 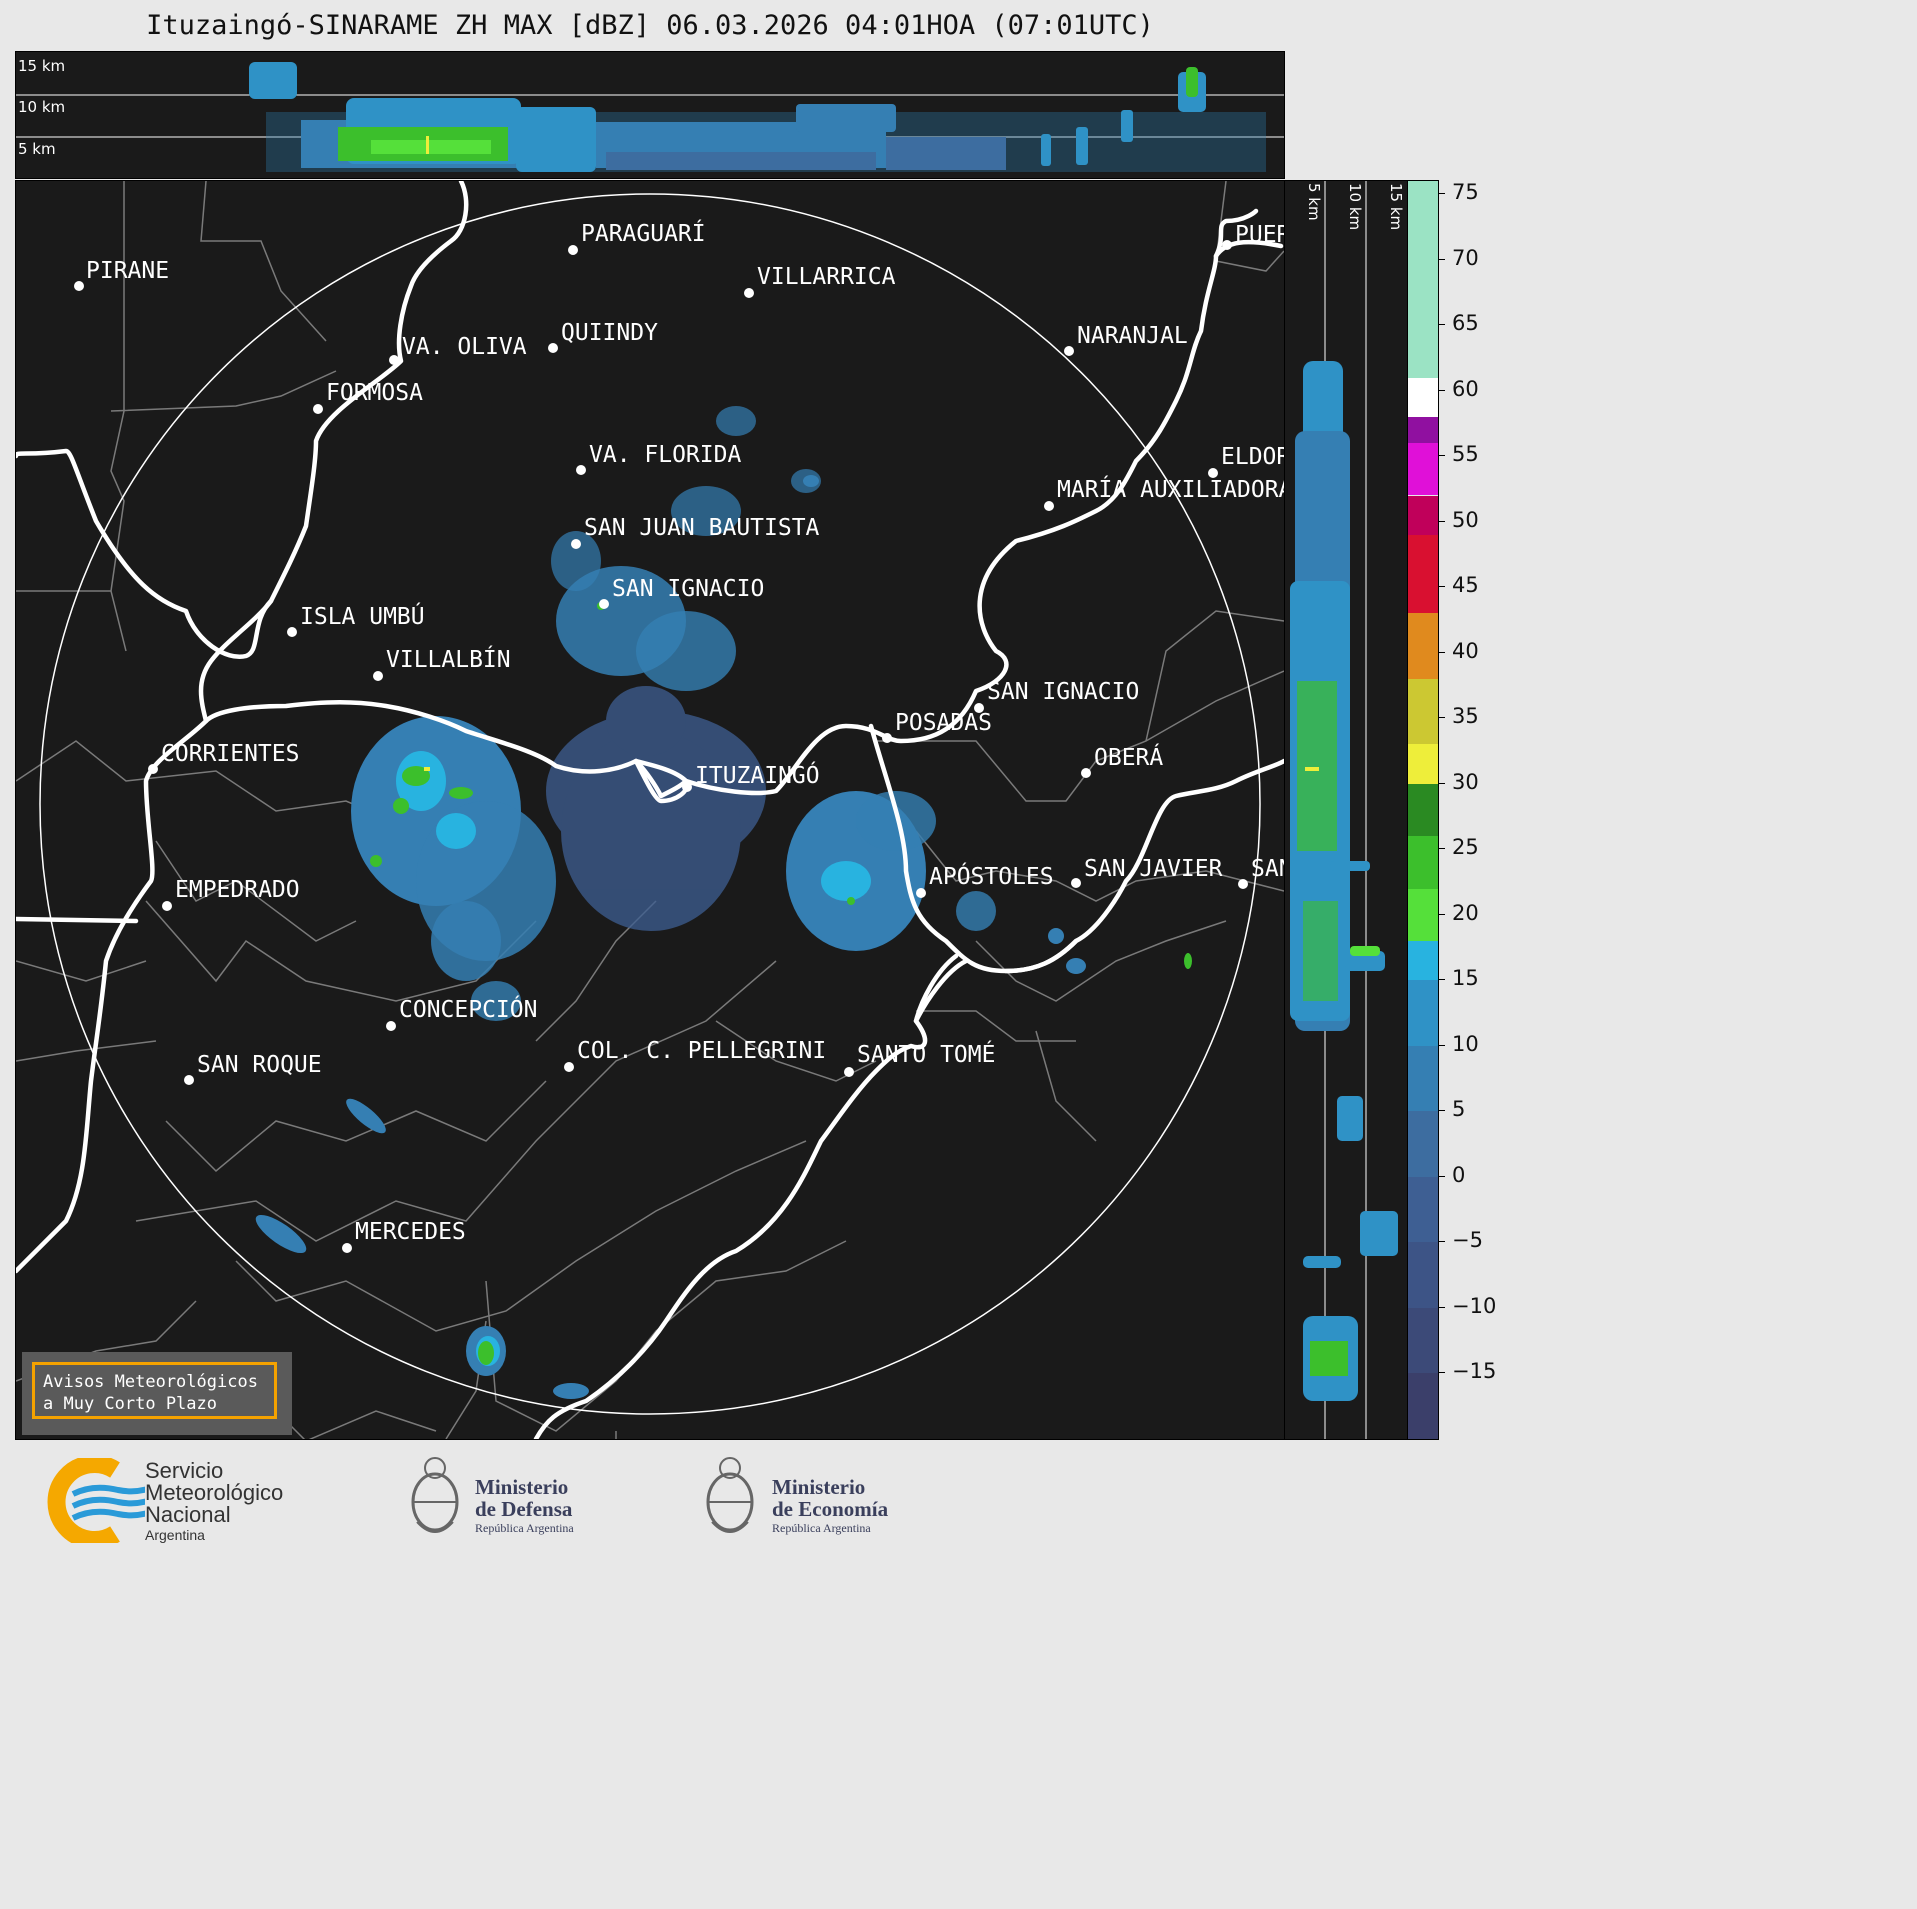 I want to click on top-cross-section-echoes, so click(x=650, y=117).